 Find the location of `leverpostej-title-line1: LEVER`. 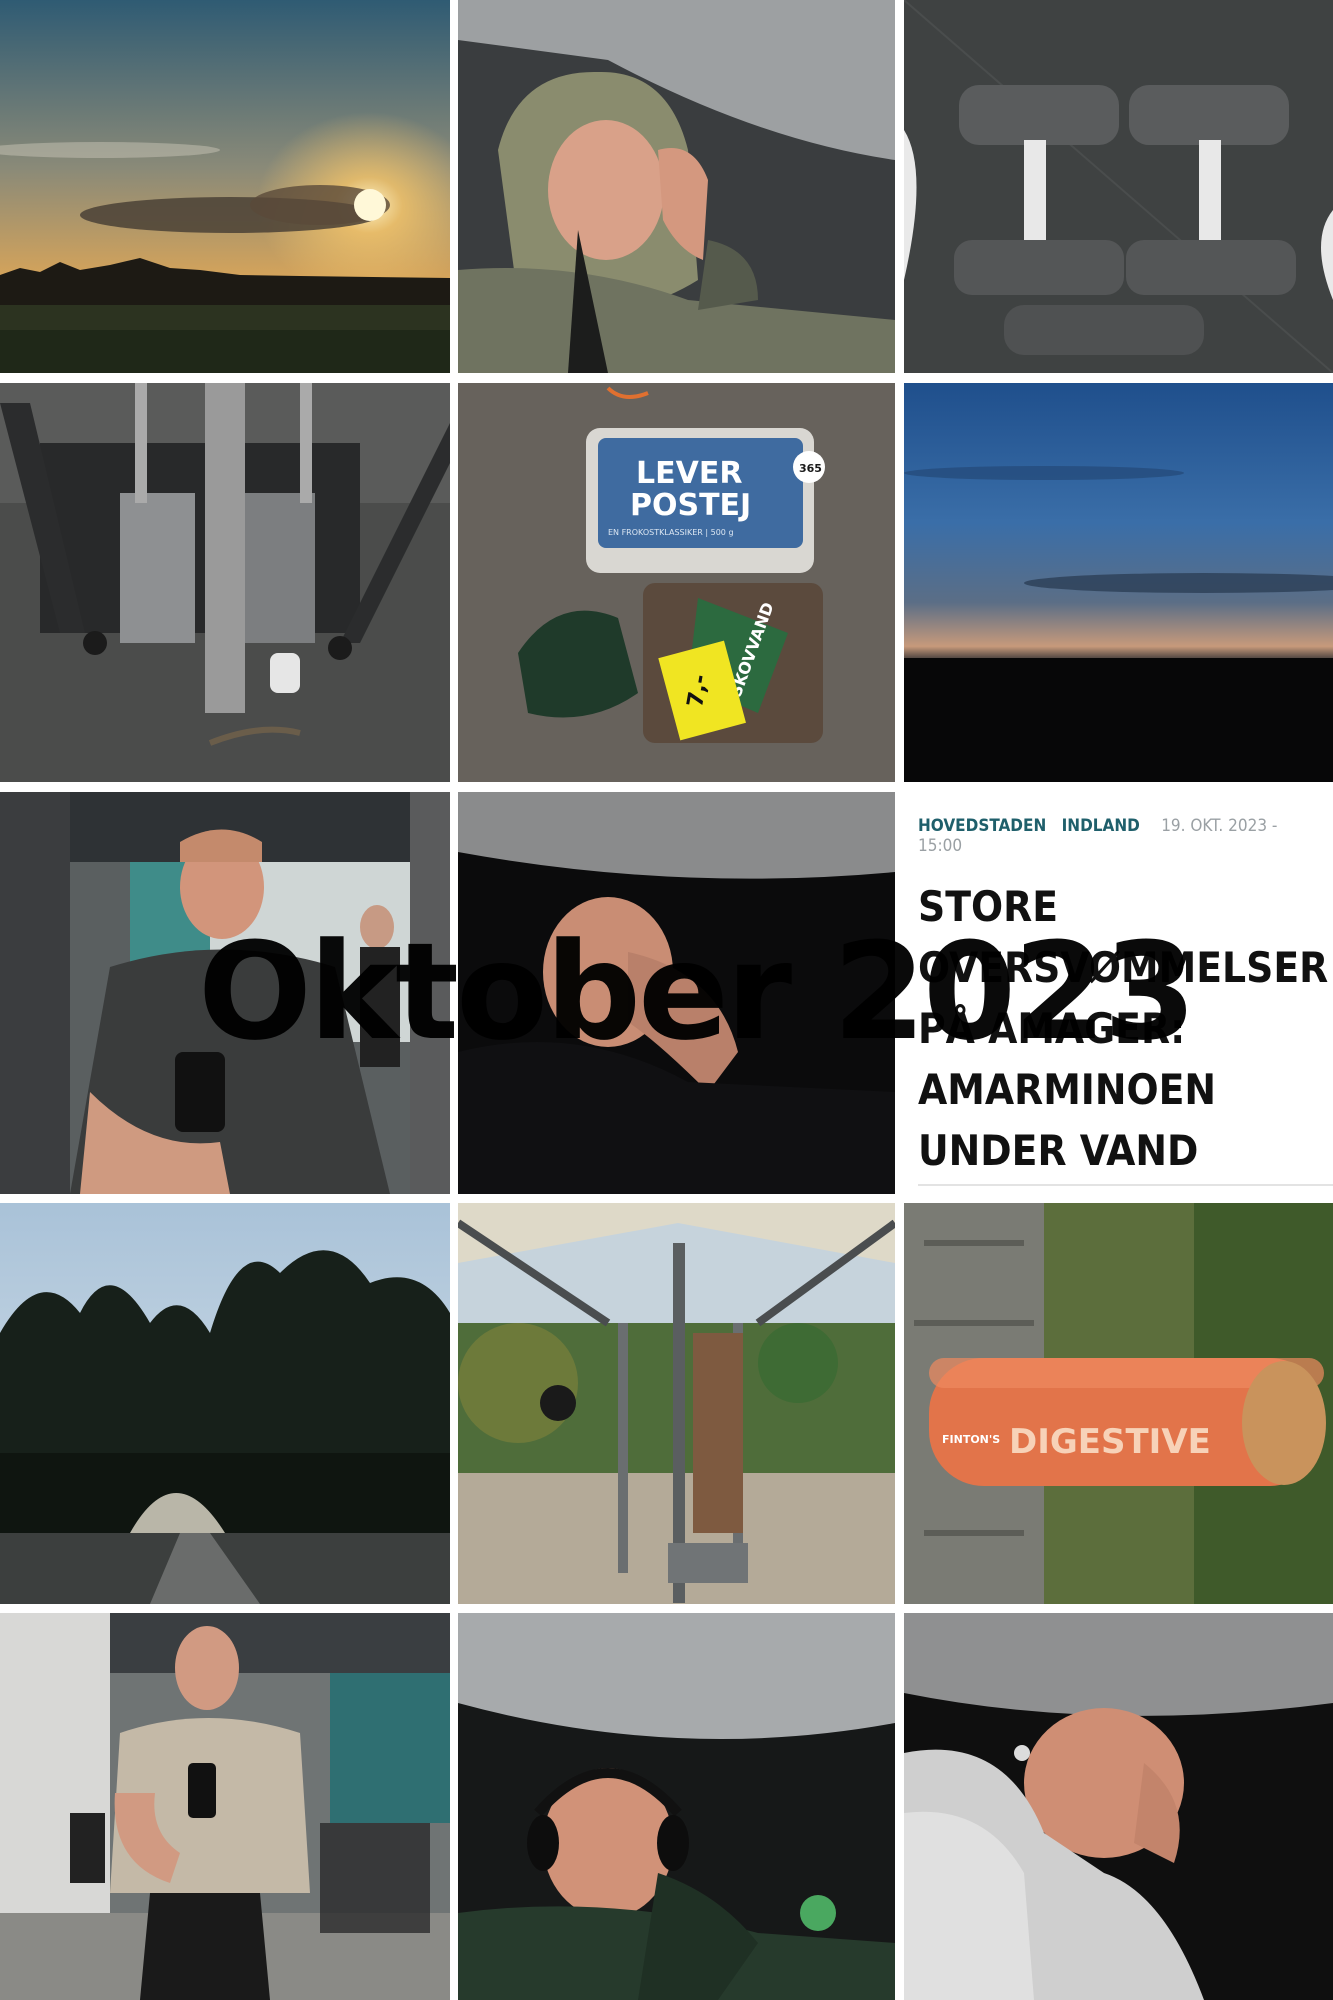

leverpostej-title-line1: LEVER is located at coordinates (689, 473).